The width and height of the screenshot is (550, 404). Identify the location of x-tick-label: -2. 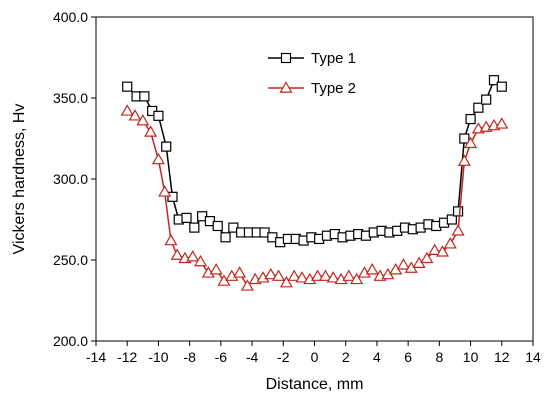
(283, 357).